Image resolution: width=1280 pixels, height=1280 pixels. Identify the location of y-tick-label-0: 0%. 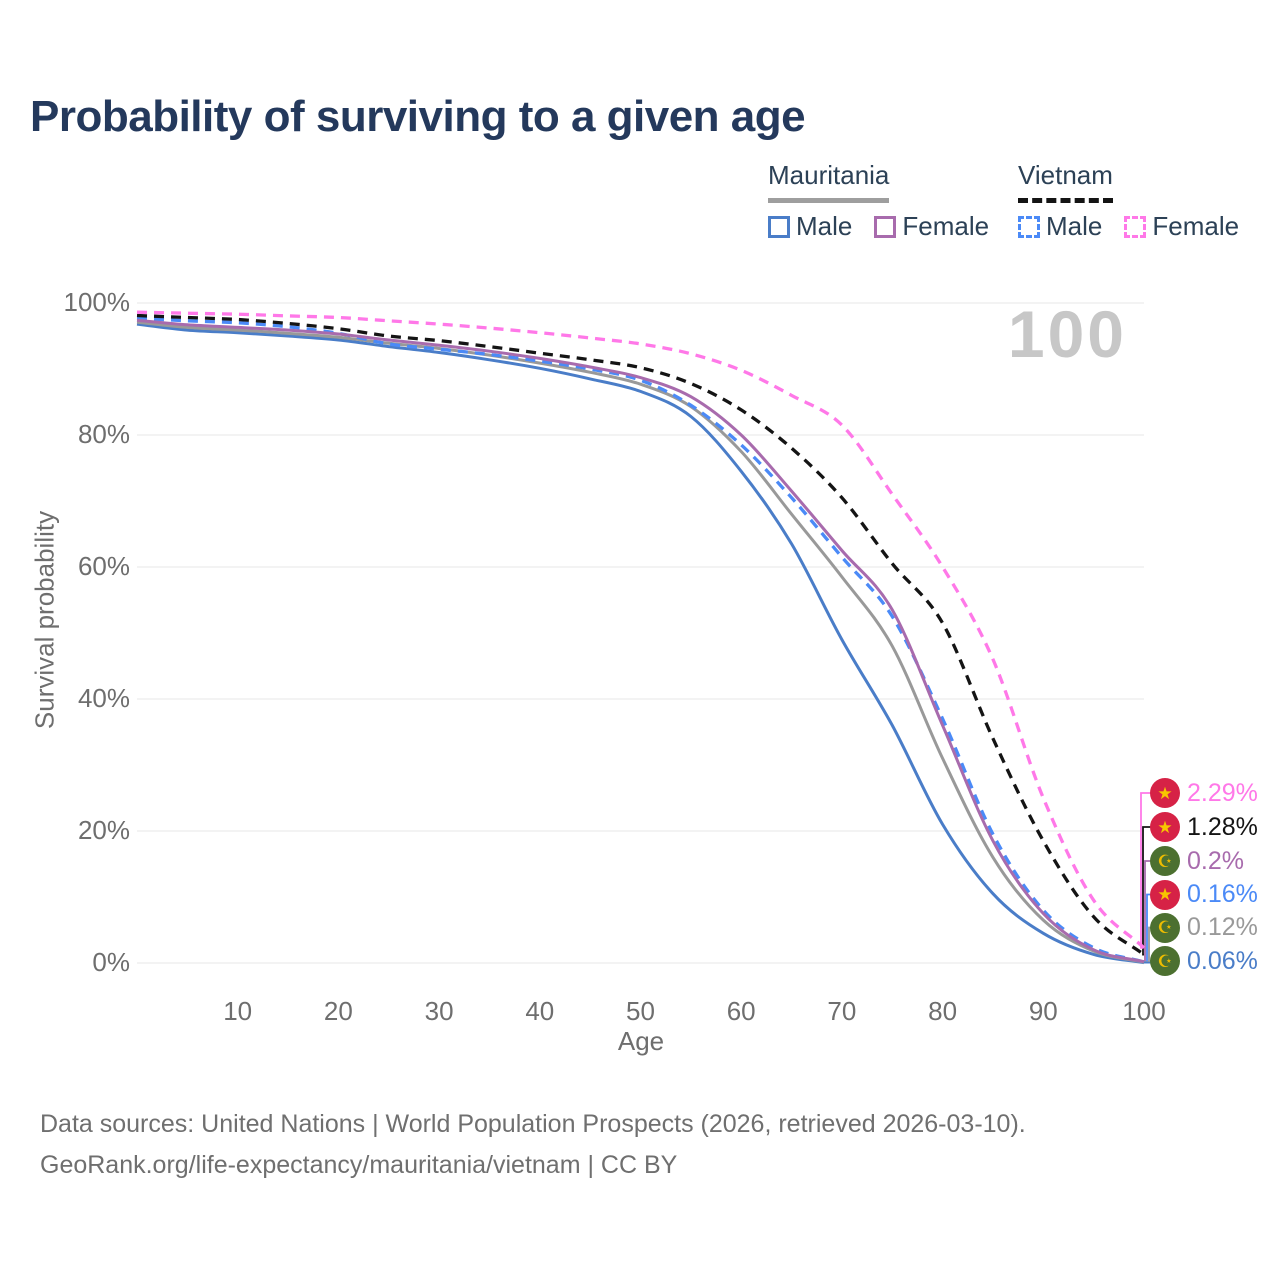
(111, 962).